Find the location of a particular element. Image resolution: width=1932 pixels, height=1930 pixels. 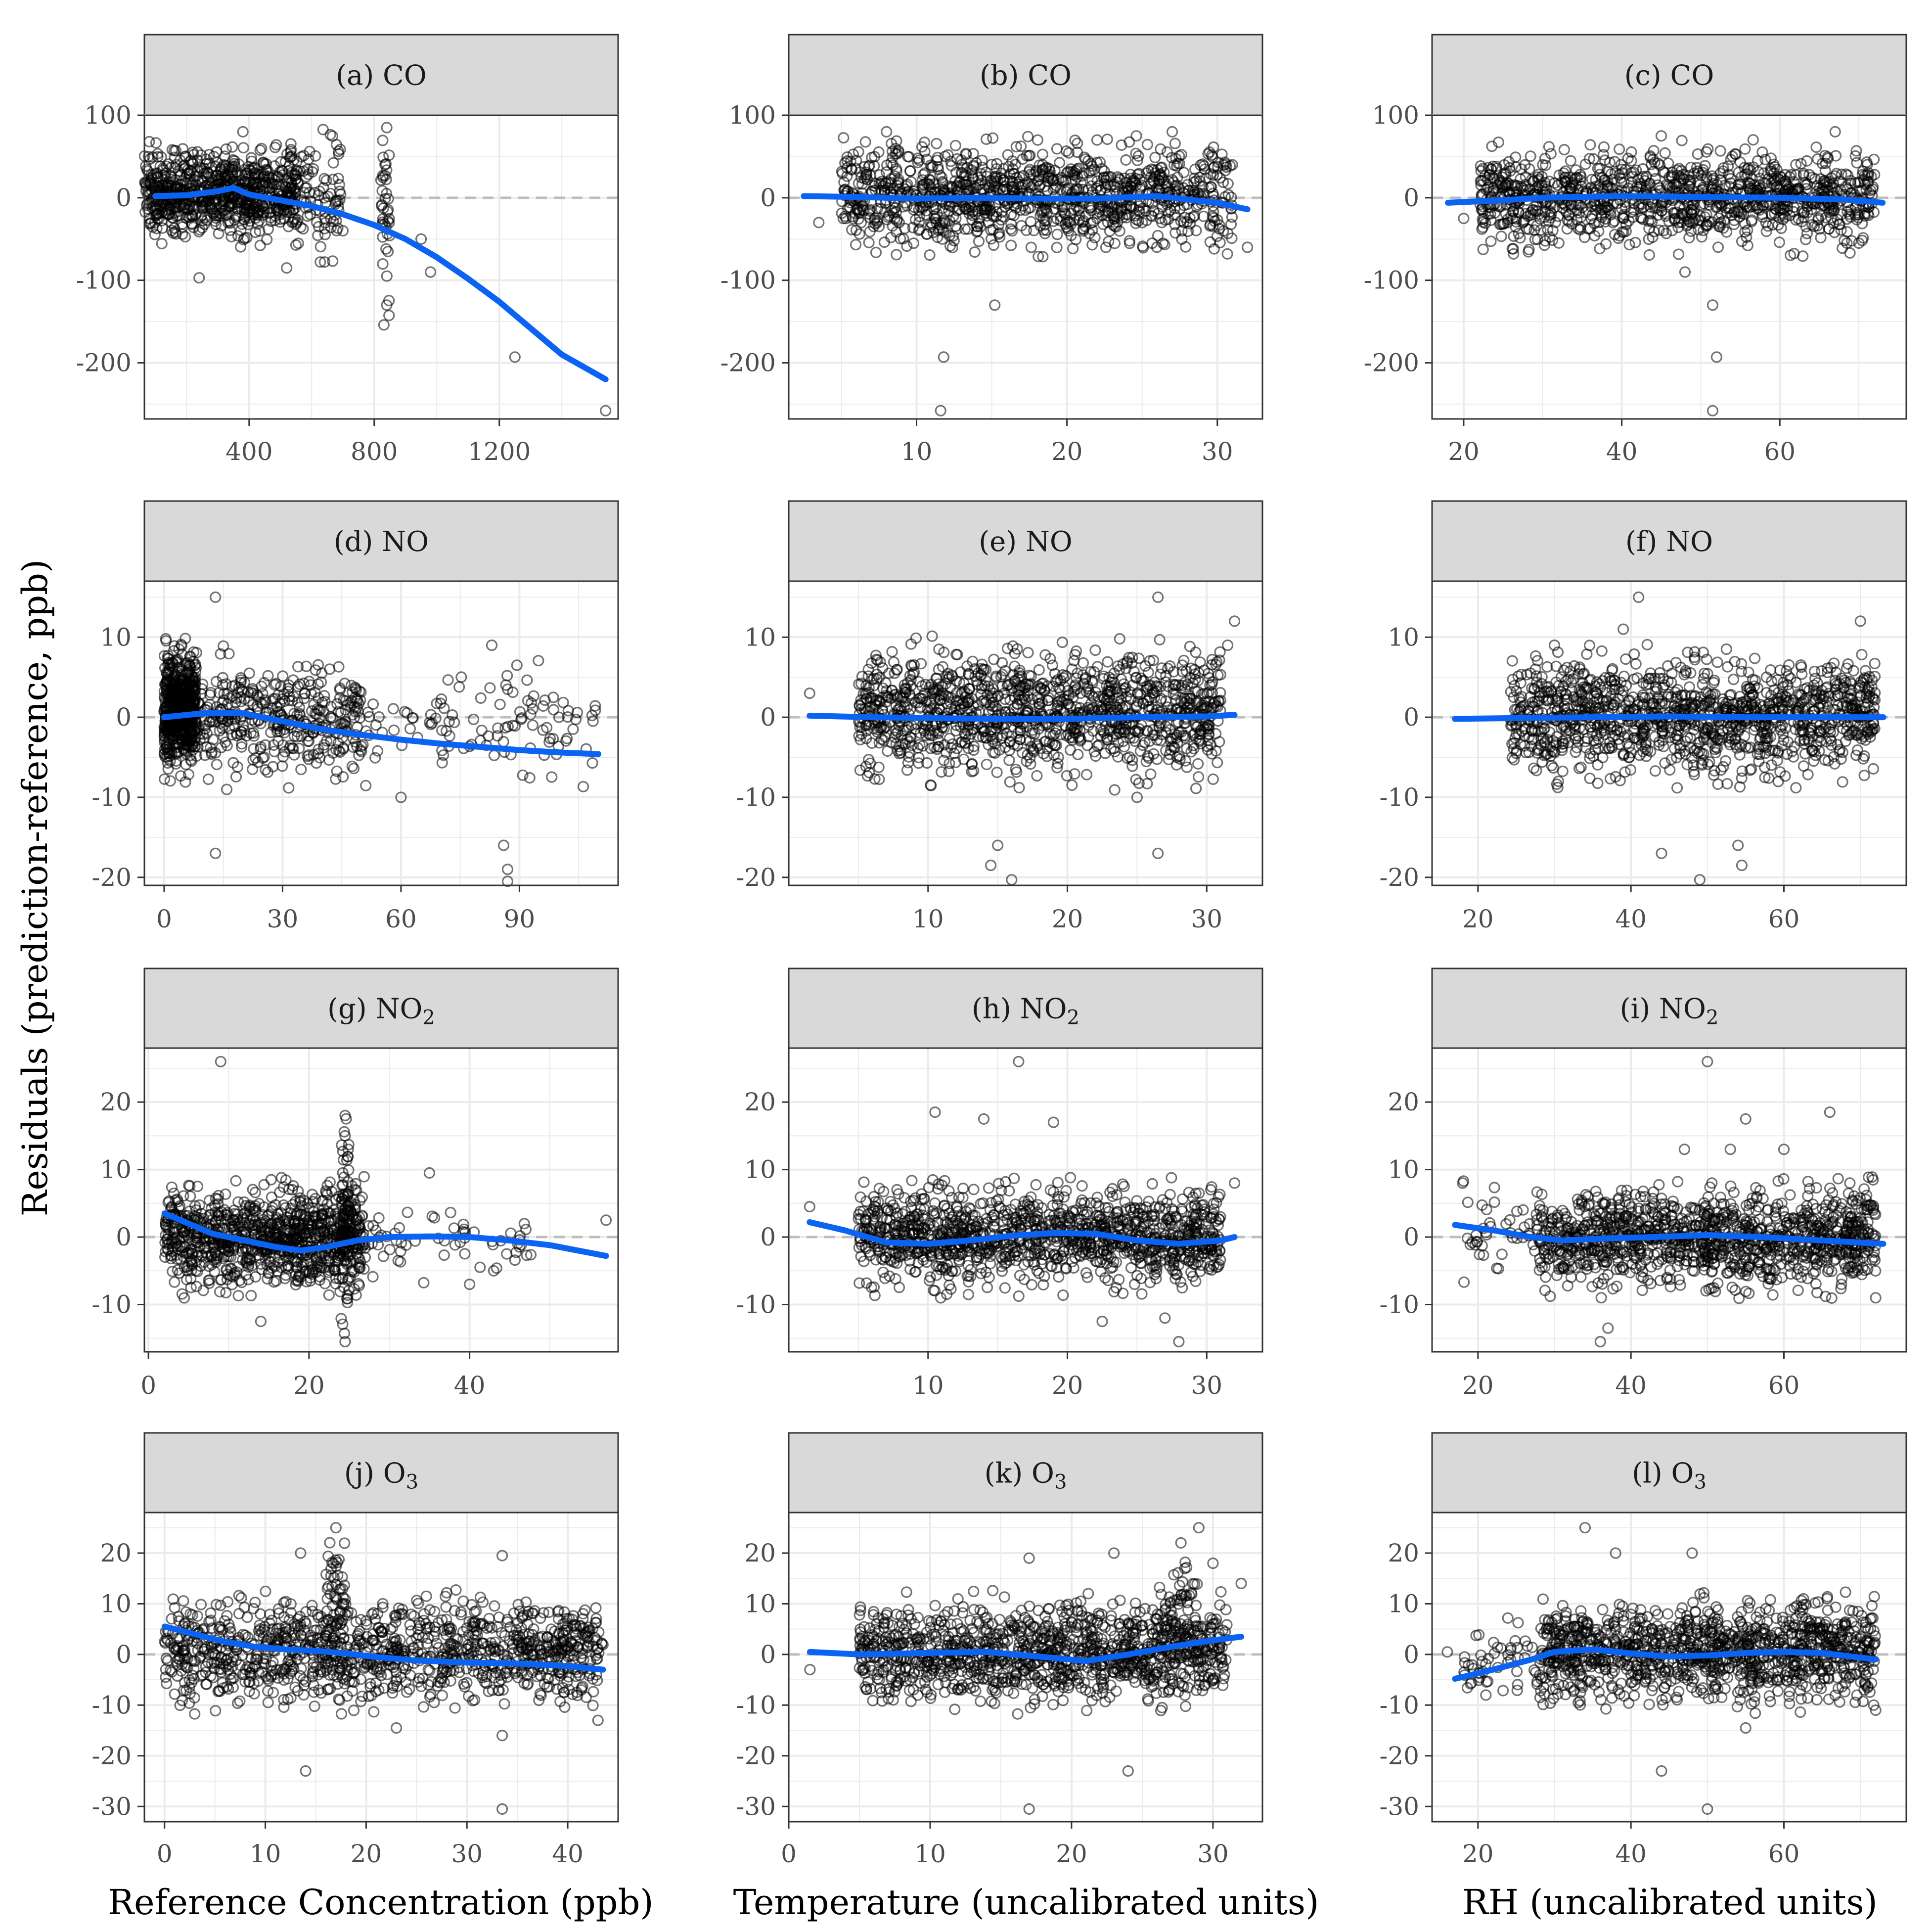

residual-points is located at coordinates (375, 269).